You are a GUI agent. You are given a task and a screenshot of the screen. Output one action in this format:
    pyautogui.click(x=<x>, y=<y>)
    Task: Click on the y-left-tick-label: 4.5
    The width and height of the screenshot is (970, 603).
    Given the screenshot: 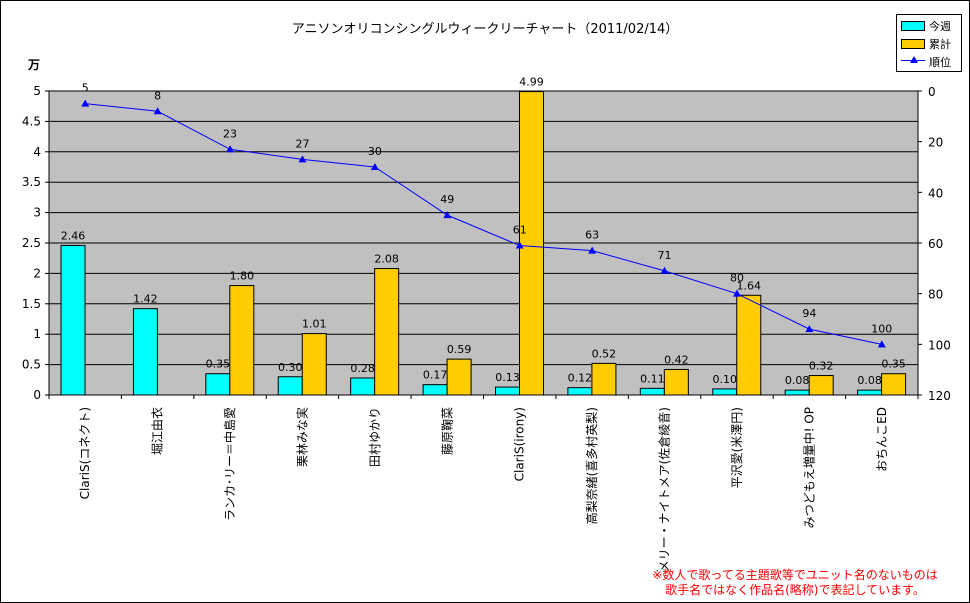 What is the action you would take?
    pyautogui.click(x=31, y=121)
    